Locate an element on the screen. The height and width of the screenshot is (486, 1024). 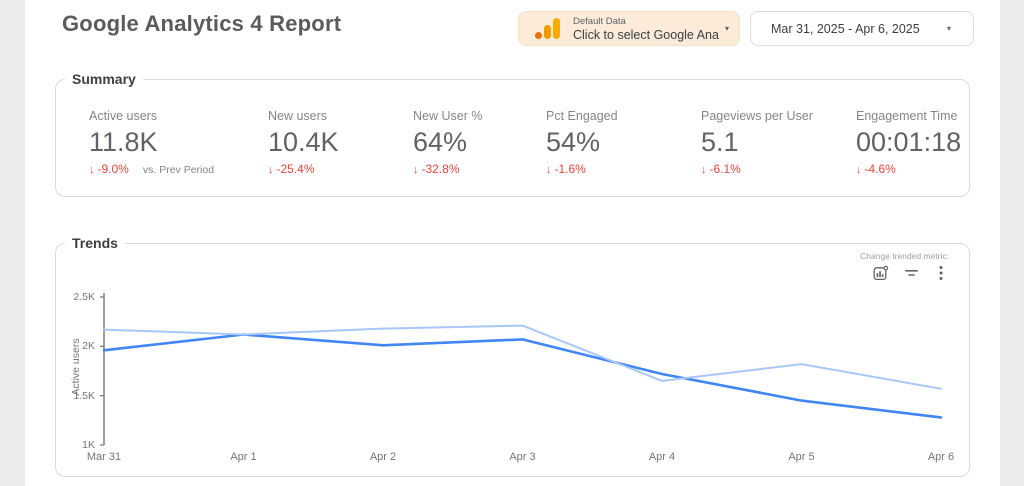
metric-pageviews-per-user: Pageviews per User 5.1 ↓ -6.1% is located at coordinates (757, 142).